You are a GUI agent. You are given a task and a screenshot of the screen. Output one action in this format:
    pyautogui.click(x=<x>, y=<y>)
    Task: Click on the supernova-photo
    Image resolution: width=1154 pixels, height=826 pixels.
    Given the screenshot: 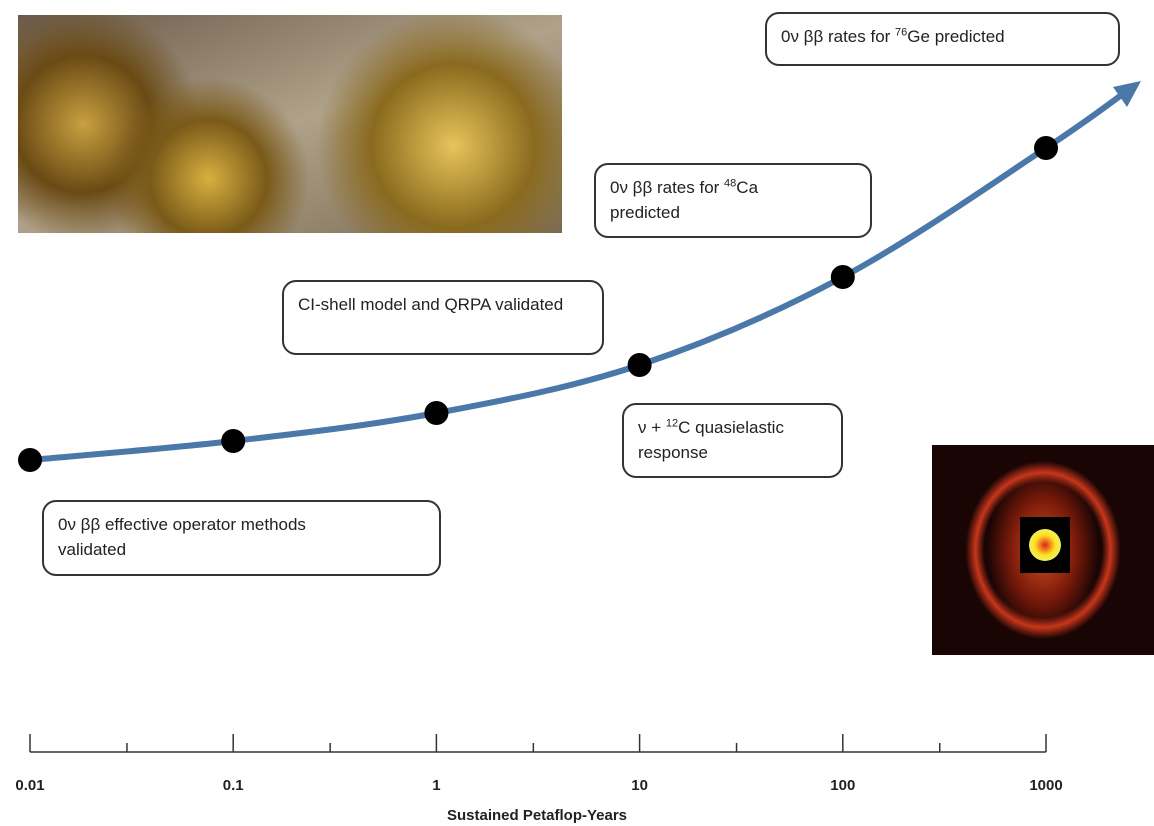 What is the action you would take?
    pyautogui.click(x=1043, y=550)
    